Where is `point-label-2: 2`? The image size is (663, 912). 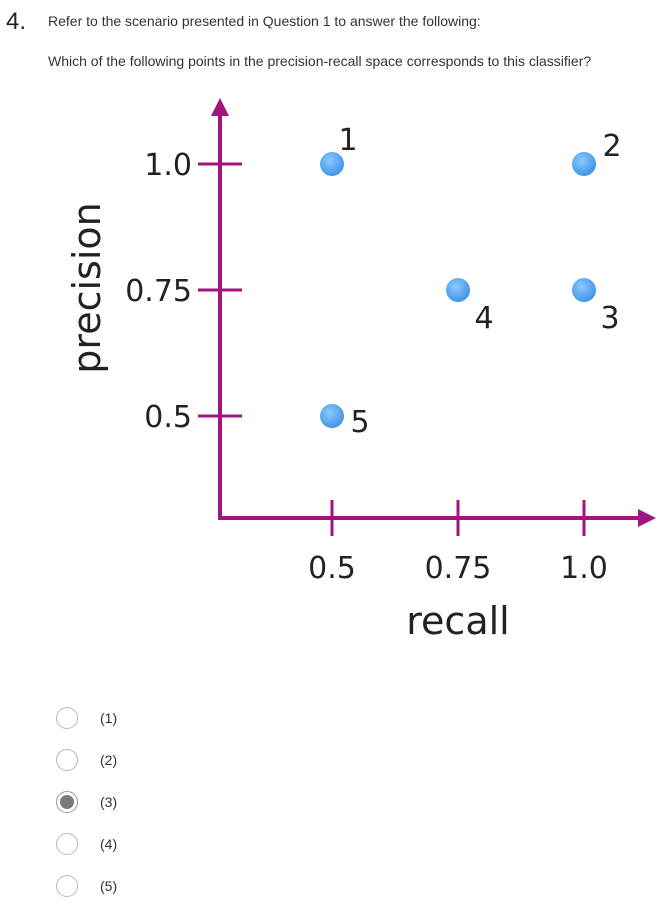
point-label-2: 2 is located at coordinates (611, 146).